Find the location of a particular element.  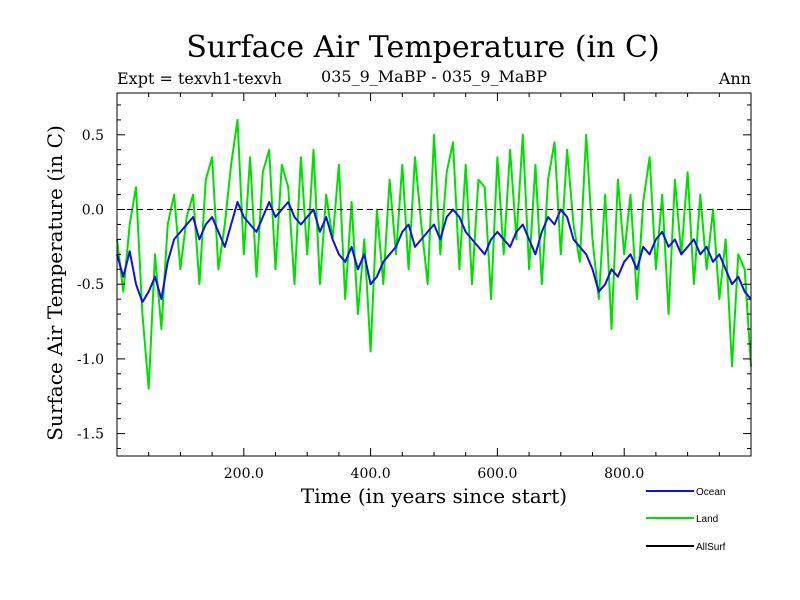

x-tick-label: 400.0 is located at coordinates (371, 474).